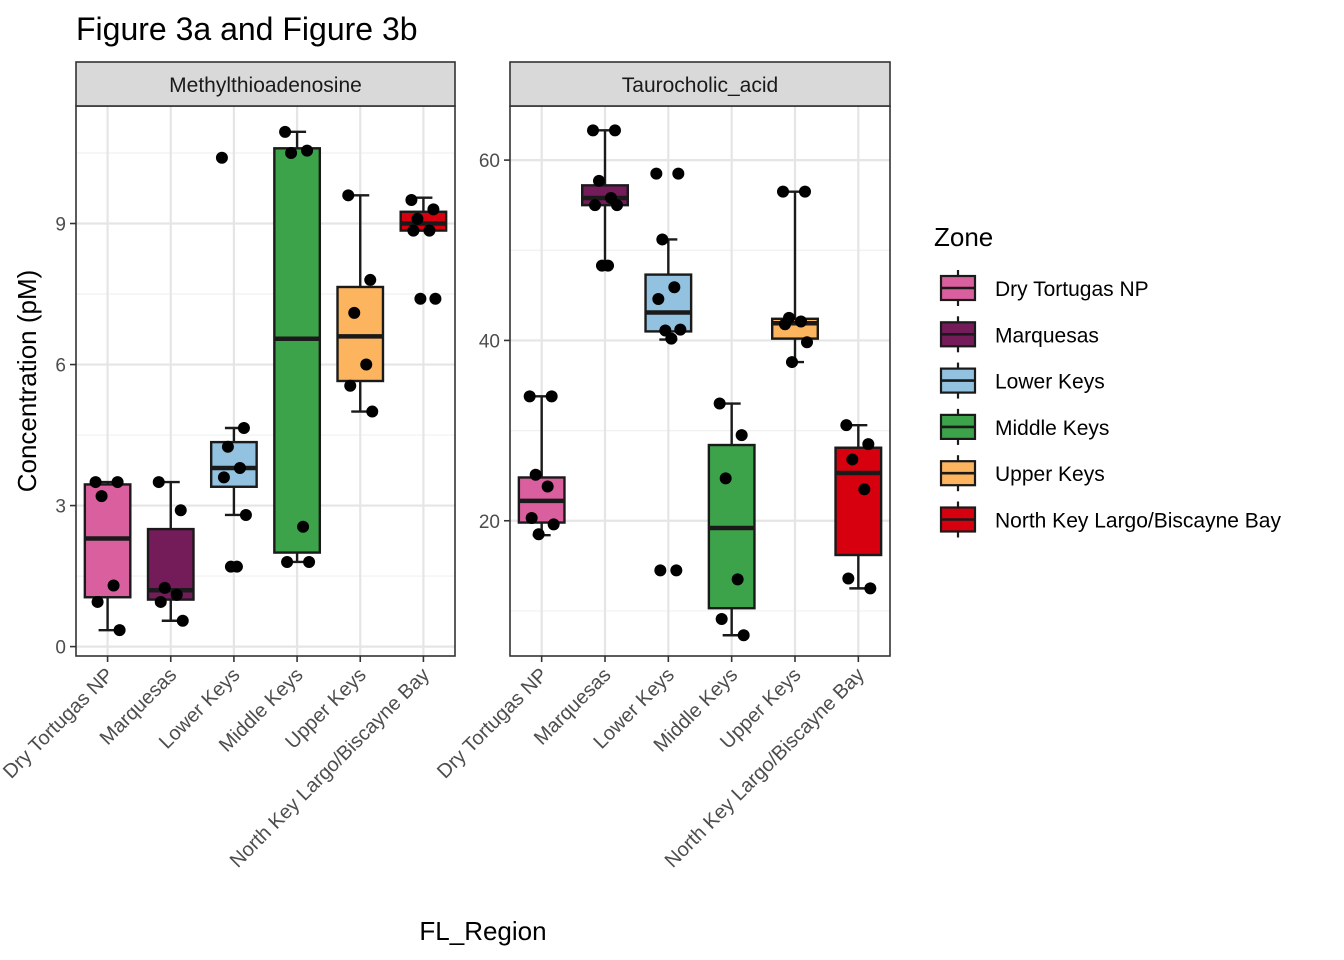 This screenshot has width=1344, height=960. I want to click on legend-item-middle-keys: Middle Keys, so click(1024, 426).